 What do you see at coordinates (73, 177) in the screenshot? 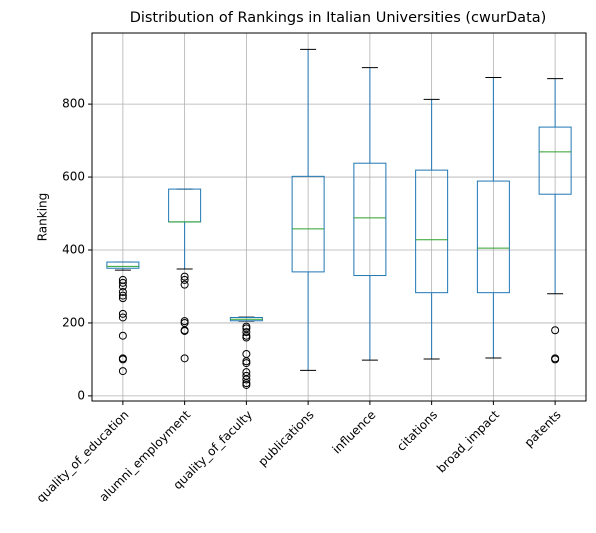
I see `y-tick-label: 600` at bounding box center [73, 177].